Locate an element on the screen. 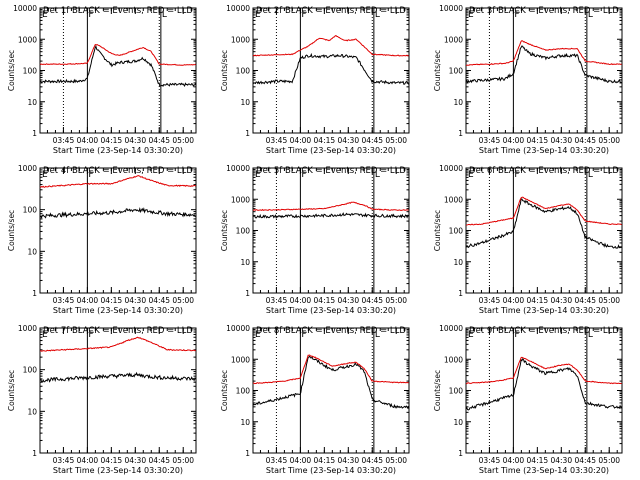  panel-title: Det 3f BLACK = Events, RED = LLD is located at coordinates (544, 11).